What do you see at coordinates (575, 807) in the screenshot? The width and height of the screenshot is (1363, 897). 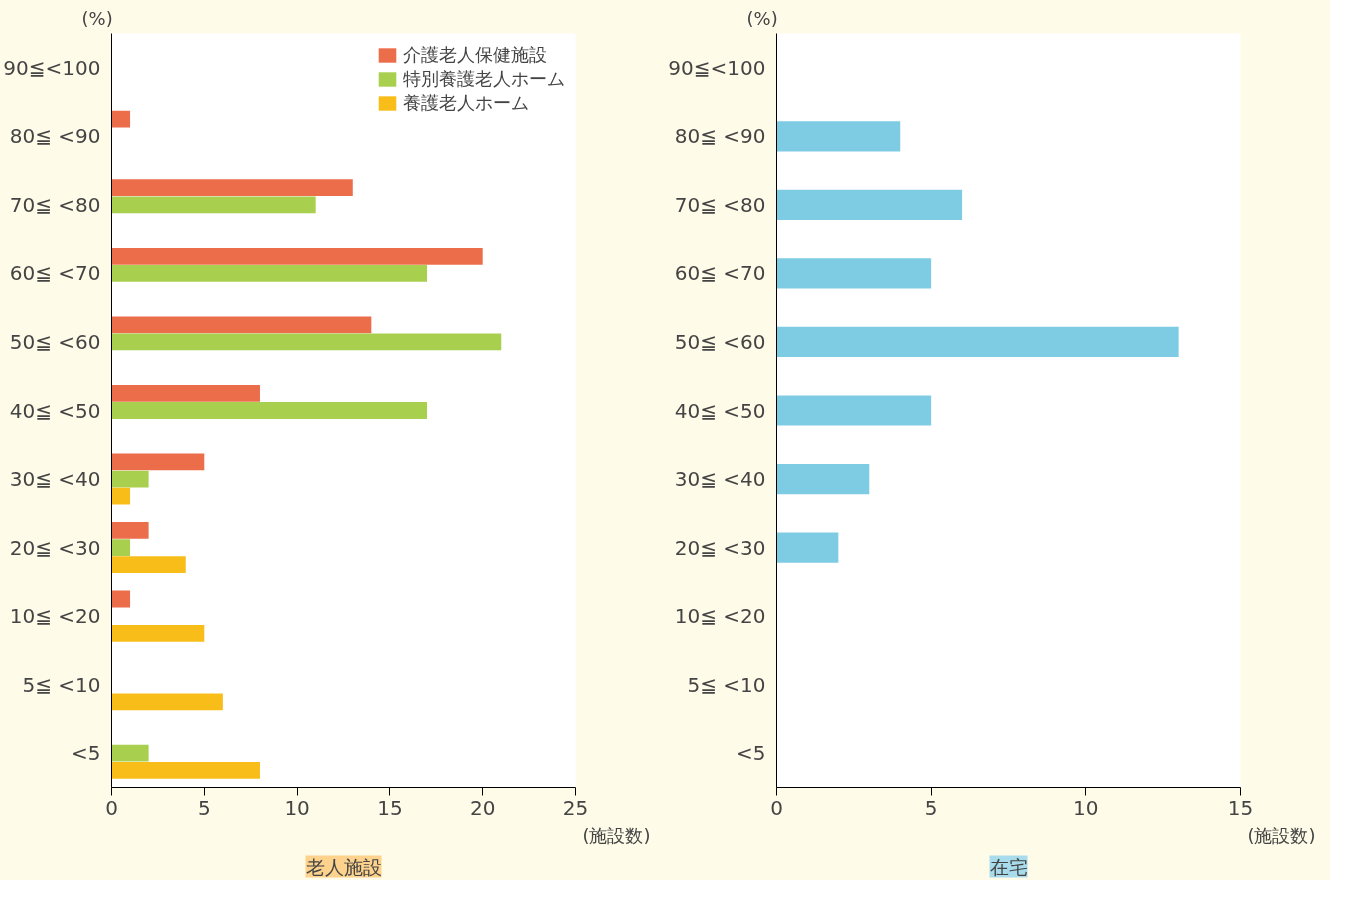 I see `x-tick-label: 25` at bounding box center [575, 807].